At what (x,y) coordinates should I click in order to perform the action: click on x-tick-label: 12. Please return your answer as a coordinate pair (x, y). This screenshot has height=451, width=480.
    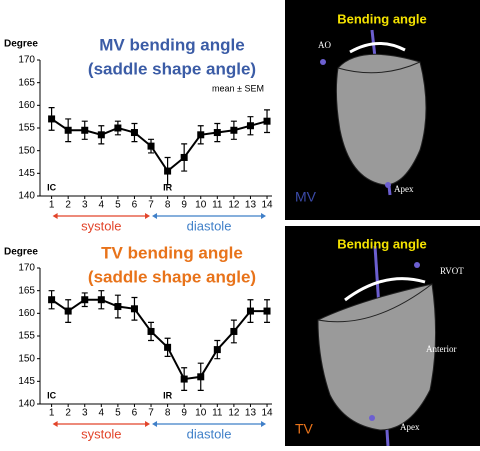
    Looking at the image, I should click on (234, 413).